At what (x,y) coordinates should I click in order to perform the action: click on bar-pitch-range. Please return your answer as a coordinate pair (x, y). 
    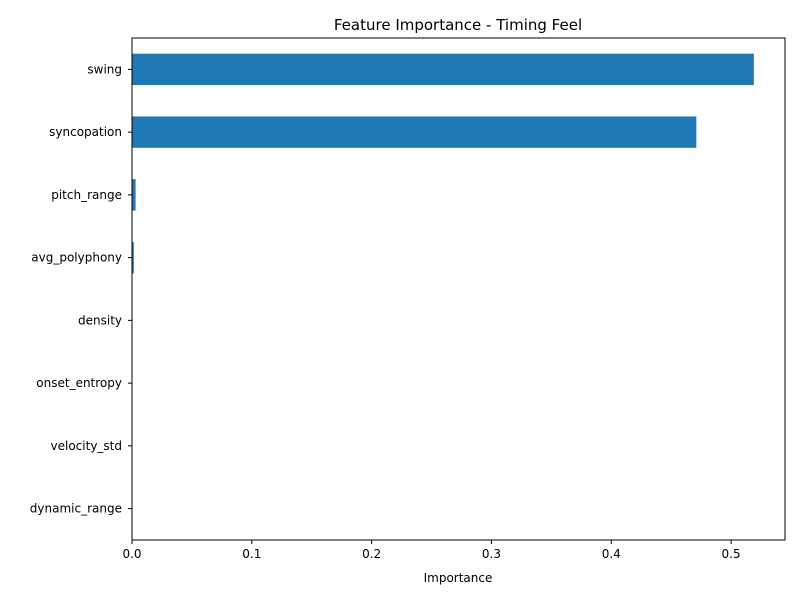
    Looking at the image, I should click on (134, 195).